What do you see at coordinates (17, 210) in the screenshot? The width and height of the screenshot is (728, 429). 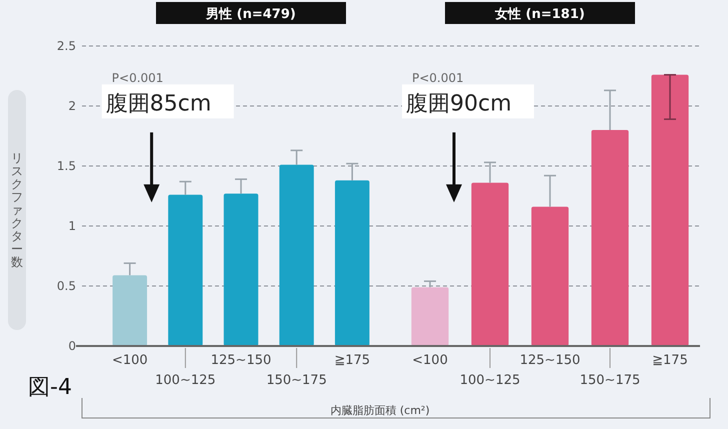 I see `text: リスクファクター数` at bounding box center [17, 210].